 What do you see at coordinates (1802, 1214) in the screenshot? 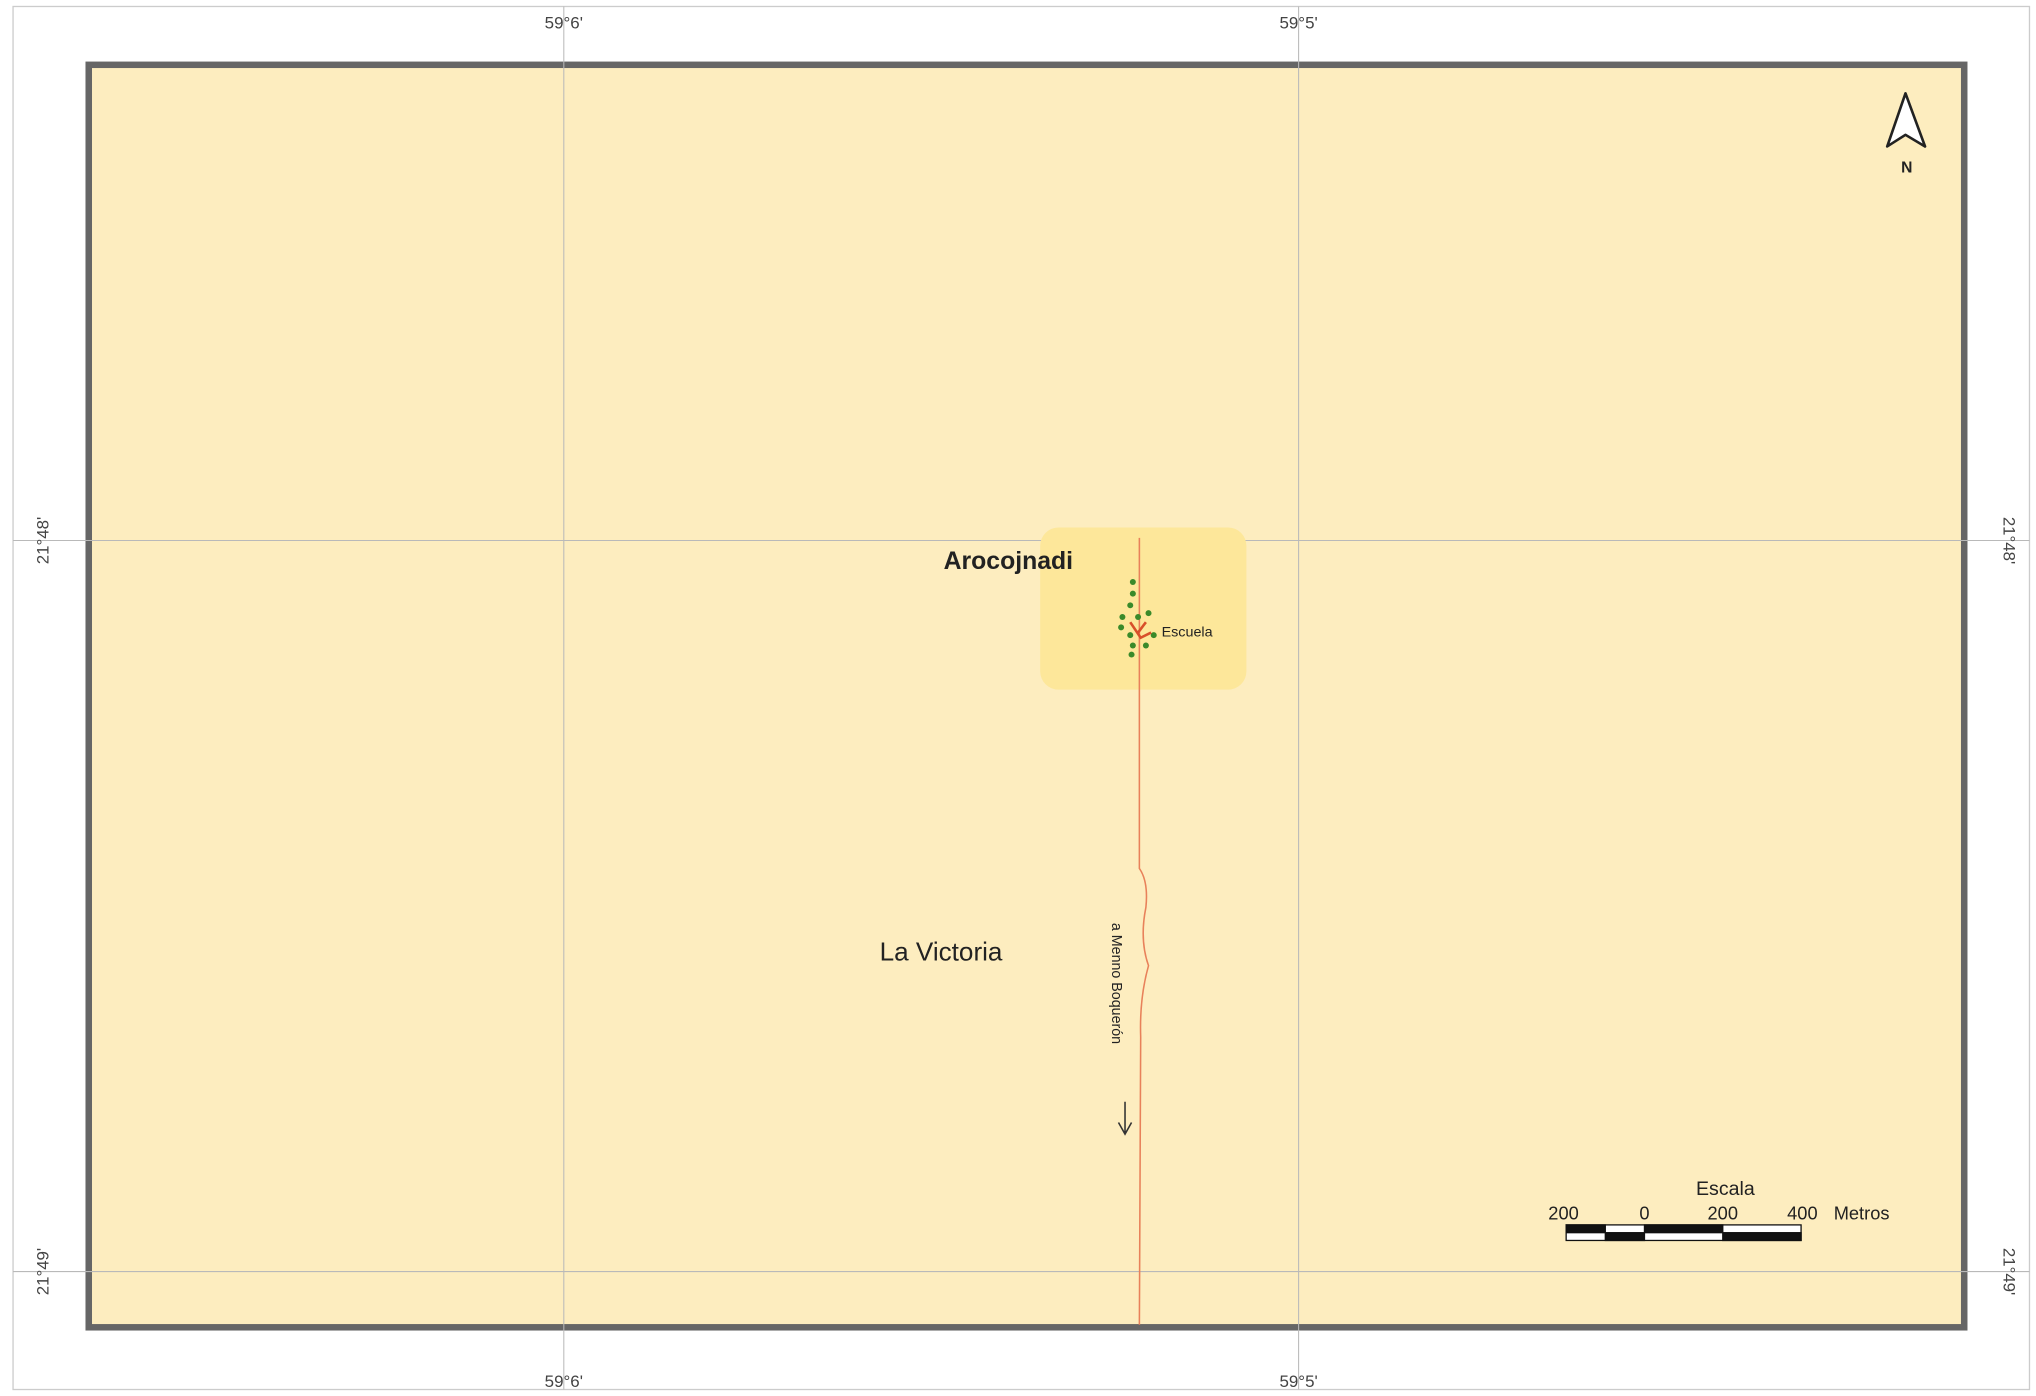
I see `scale-tick: 400` at bounding box center [1802, 1214].